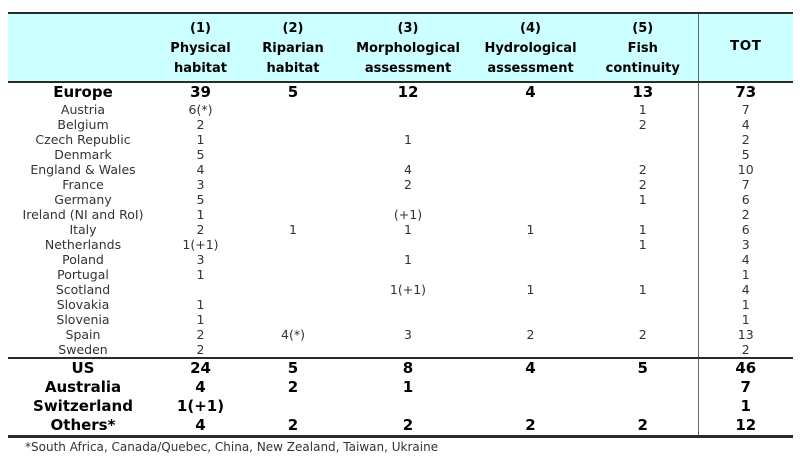 Image resolution: width=800 pixels, height=465 pixels. What do you see at coordinates (408, 214) in the screenshot?
I see `cell-value: (+1)` at bounding box center [408, 214].